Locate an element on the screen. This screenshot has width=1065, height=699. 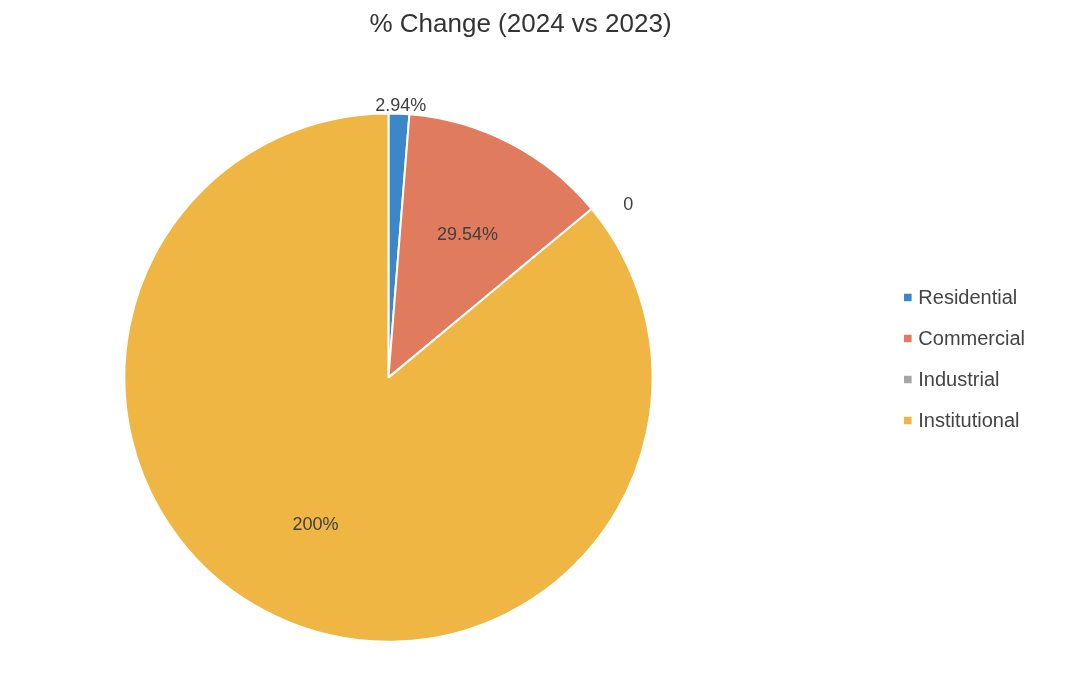
legend-label: Industrial is located at coordinates (959, 379).